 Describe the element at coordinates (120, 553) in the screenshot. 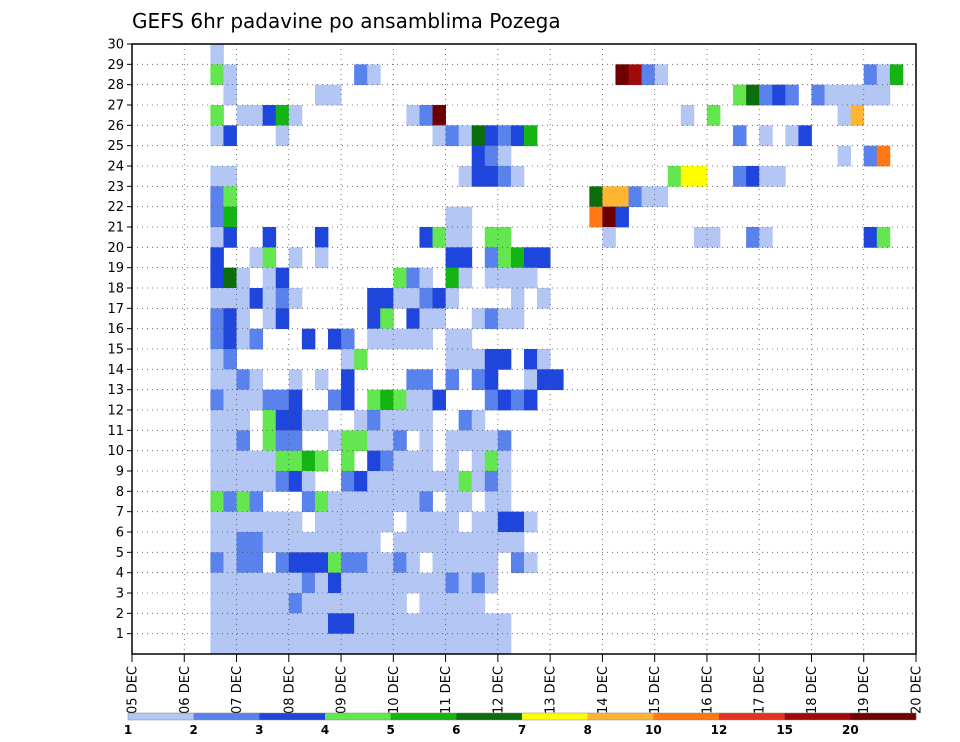

I see `y-tick-label: 5` at that location.